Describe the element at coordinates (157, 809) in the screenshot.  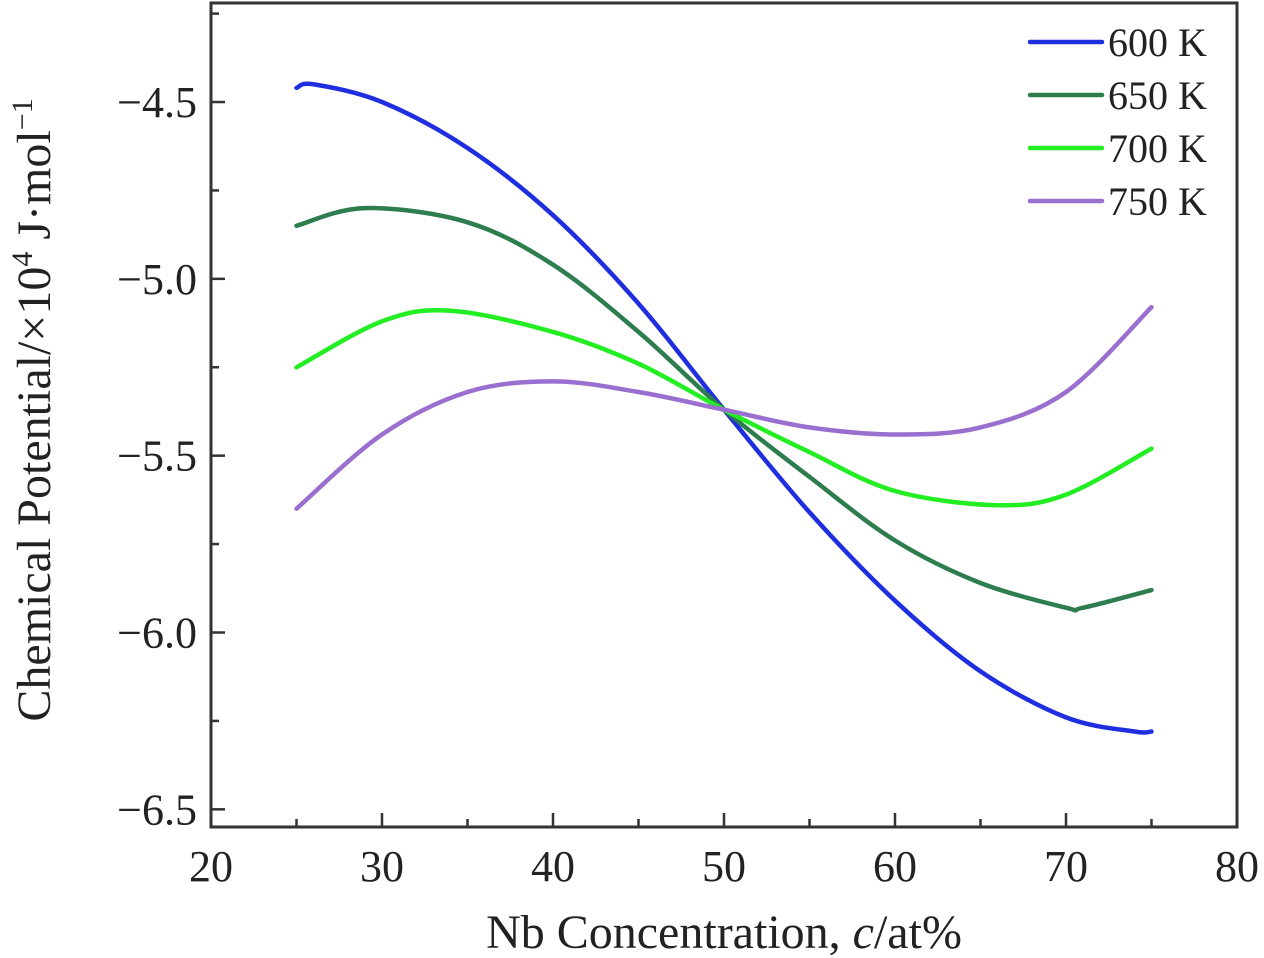
I see `y-tick-label: −6.5` at that location.